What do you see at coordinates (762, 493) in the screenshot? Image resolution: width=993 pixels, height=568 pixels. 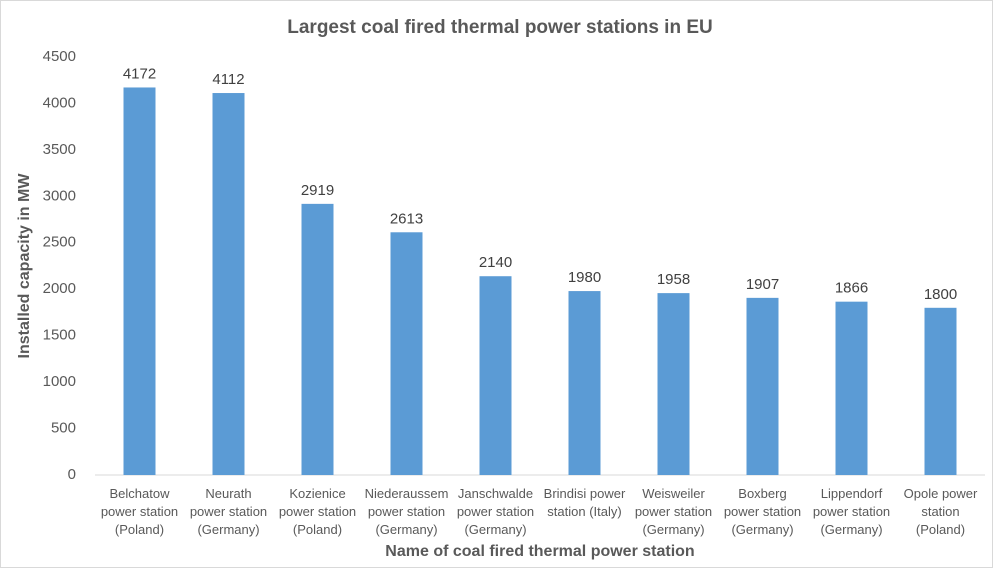 I see `x-tick-label-line: Boxberg` at bounding box center [762, 493].